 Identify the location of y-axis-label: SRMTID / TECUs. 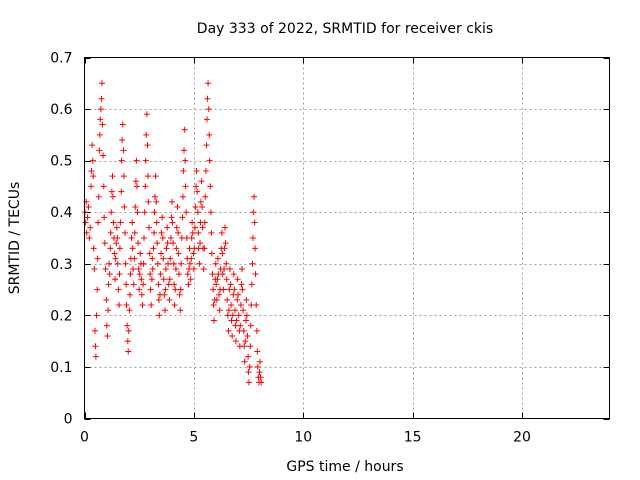
(15, 238).